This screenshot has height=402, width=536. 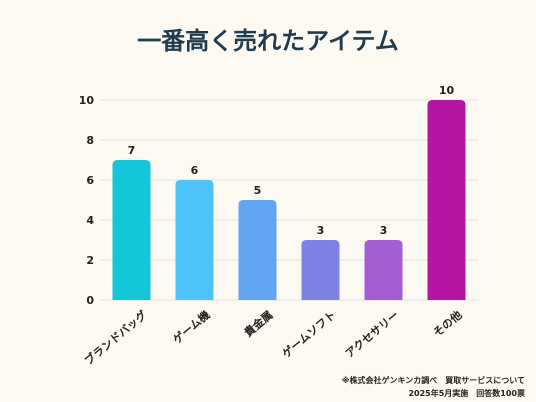 I want to click on data-label: 6, so click(x=195, y=170).